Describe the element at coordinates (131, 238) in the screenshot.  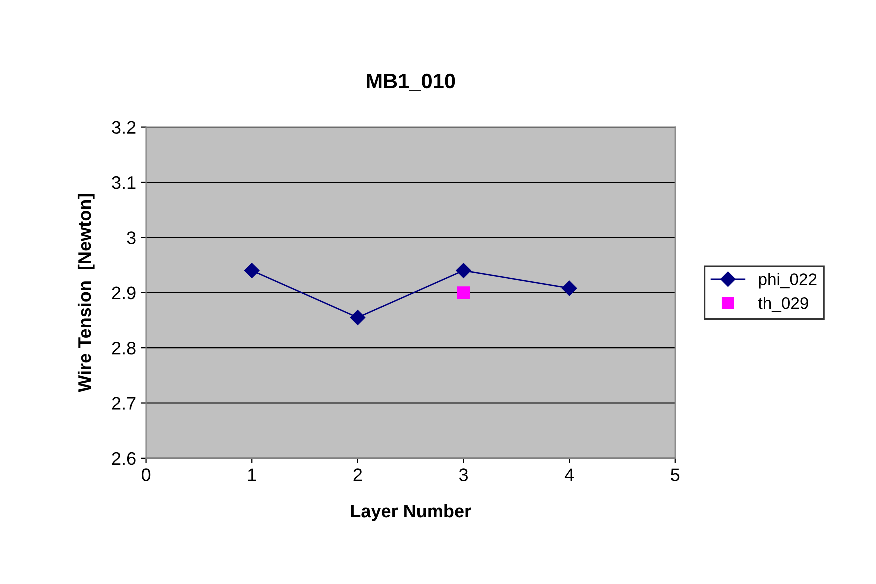
I see `y-tick-label: 3` at that location.